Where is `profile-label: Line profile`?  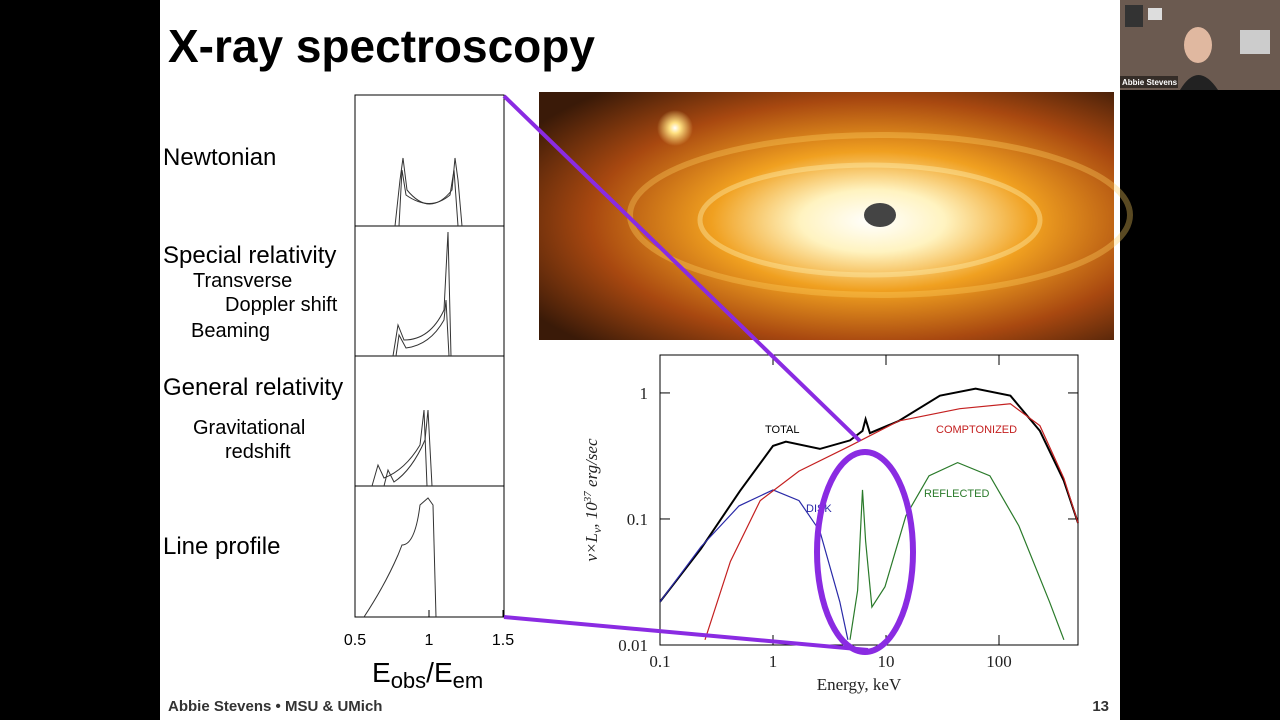 profile-label: Line profile is located at coordinates (221, 546).